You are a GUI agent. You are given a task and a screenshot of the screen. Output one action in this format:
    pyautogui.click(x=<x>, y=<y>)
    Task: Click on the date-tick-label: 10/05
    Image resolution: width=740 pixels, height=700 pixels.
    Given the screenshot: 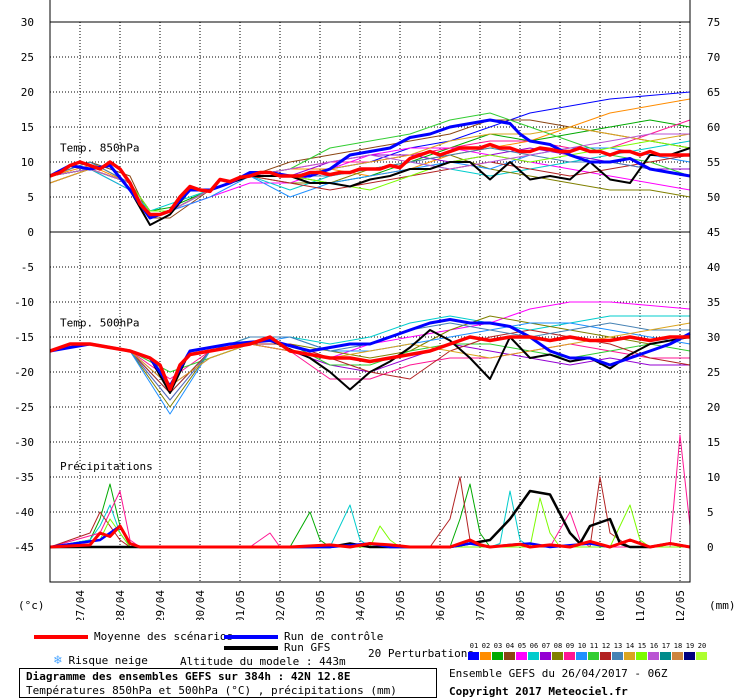 What is the action you would take?
    pyautogui.click(x=600, y=605)
    